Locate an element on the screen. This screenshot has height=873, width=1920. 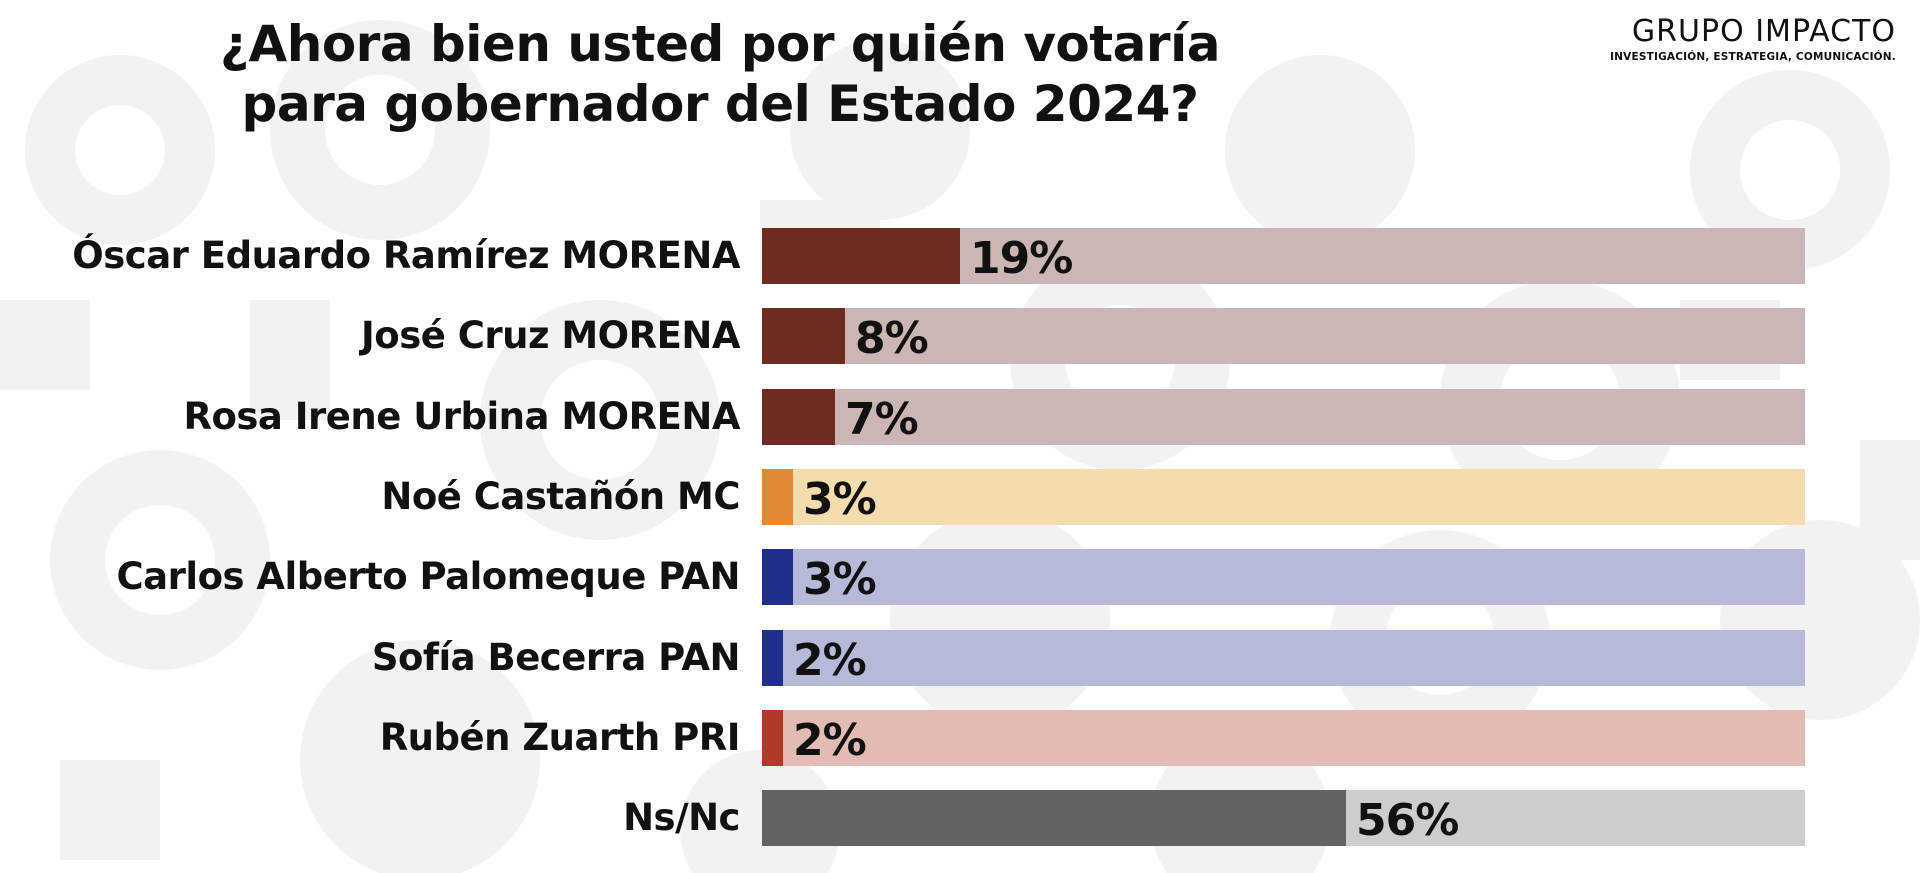
brand-tagline: INVESTIGACIÓN, ESTRATEGIA, COMUNICACIÓN. is located at coordinates (1753, 57).